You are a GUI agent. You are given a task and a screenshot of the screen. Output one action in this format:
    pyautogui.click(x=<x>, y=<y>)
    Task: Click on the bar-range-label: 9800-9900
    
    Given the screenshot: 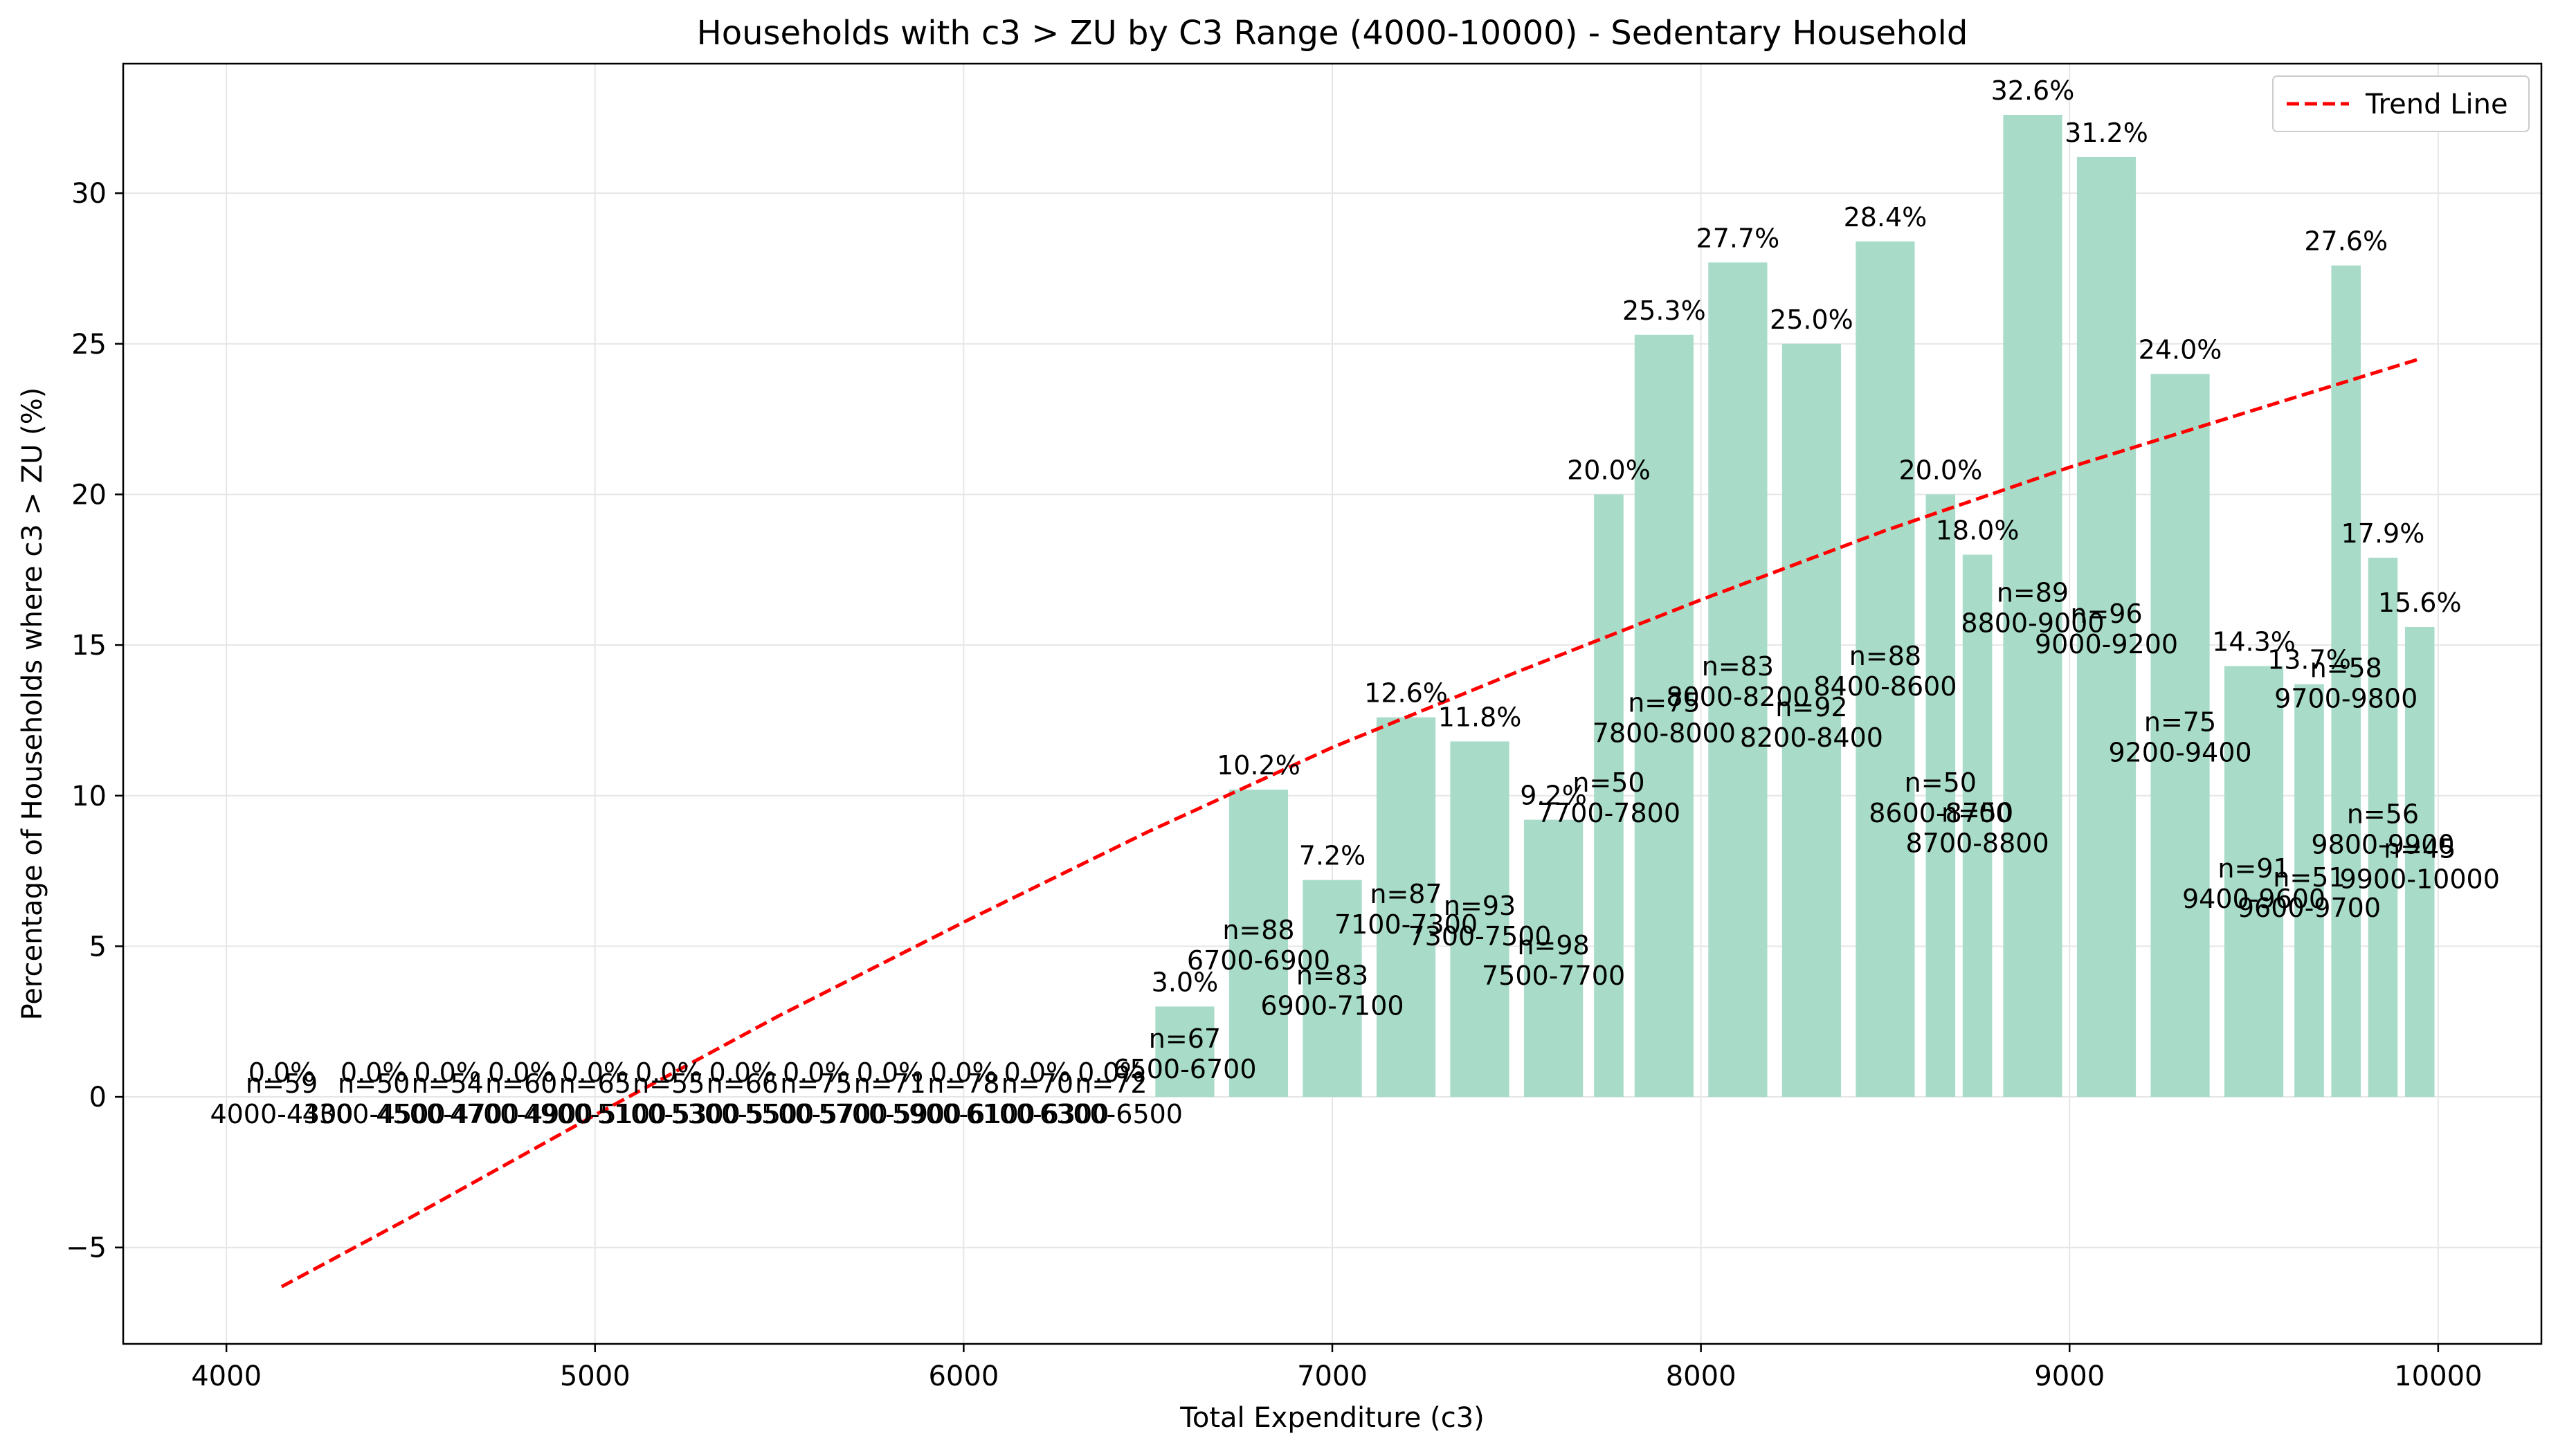 What is the action you would take?
    pyautogui.click(x=2382, y=844)
    